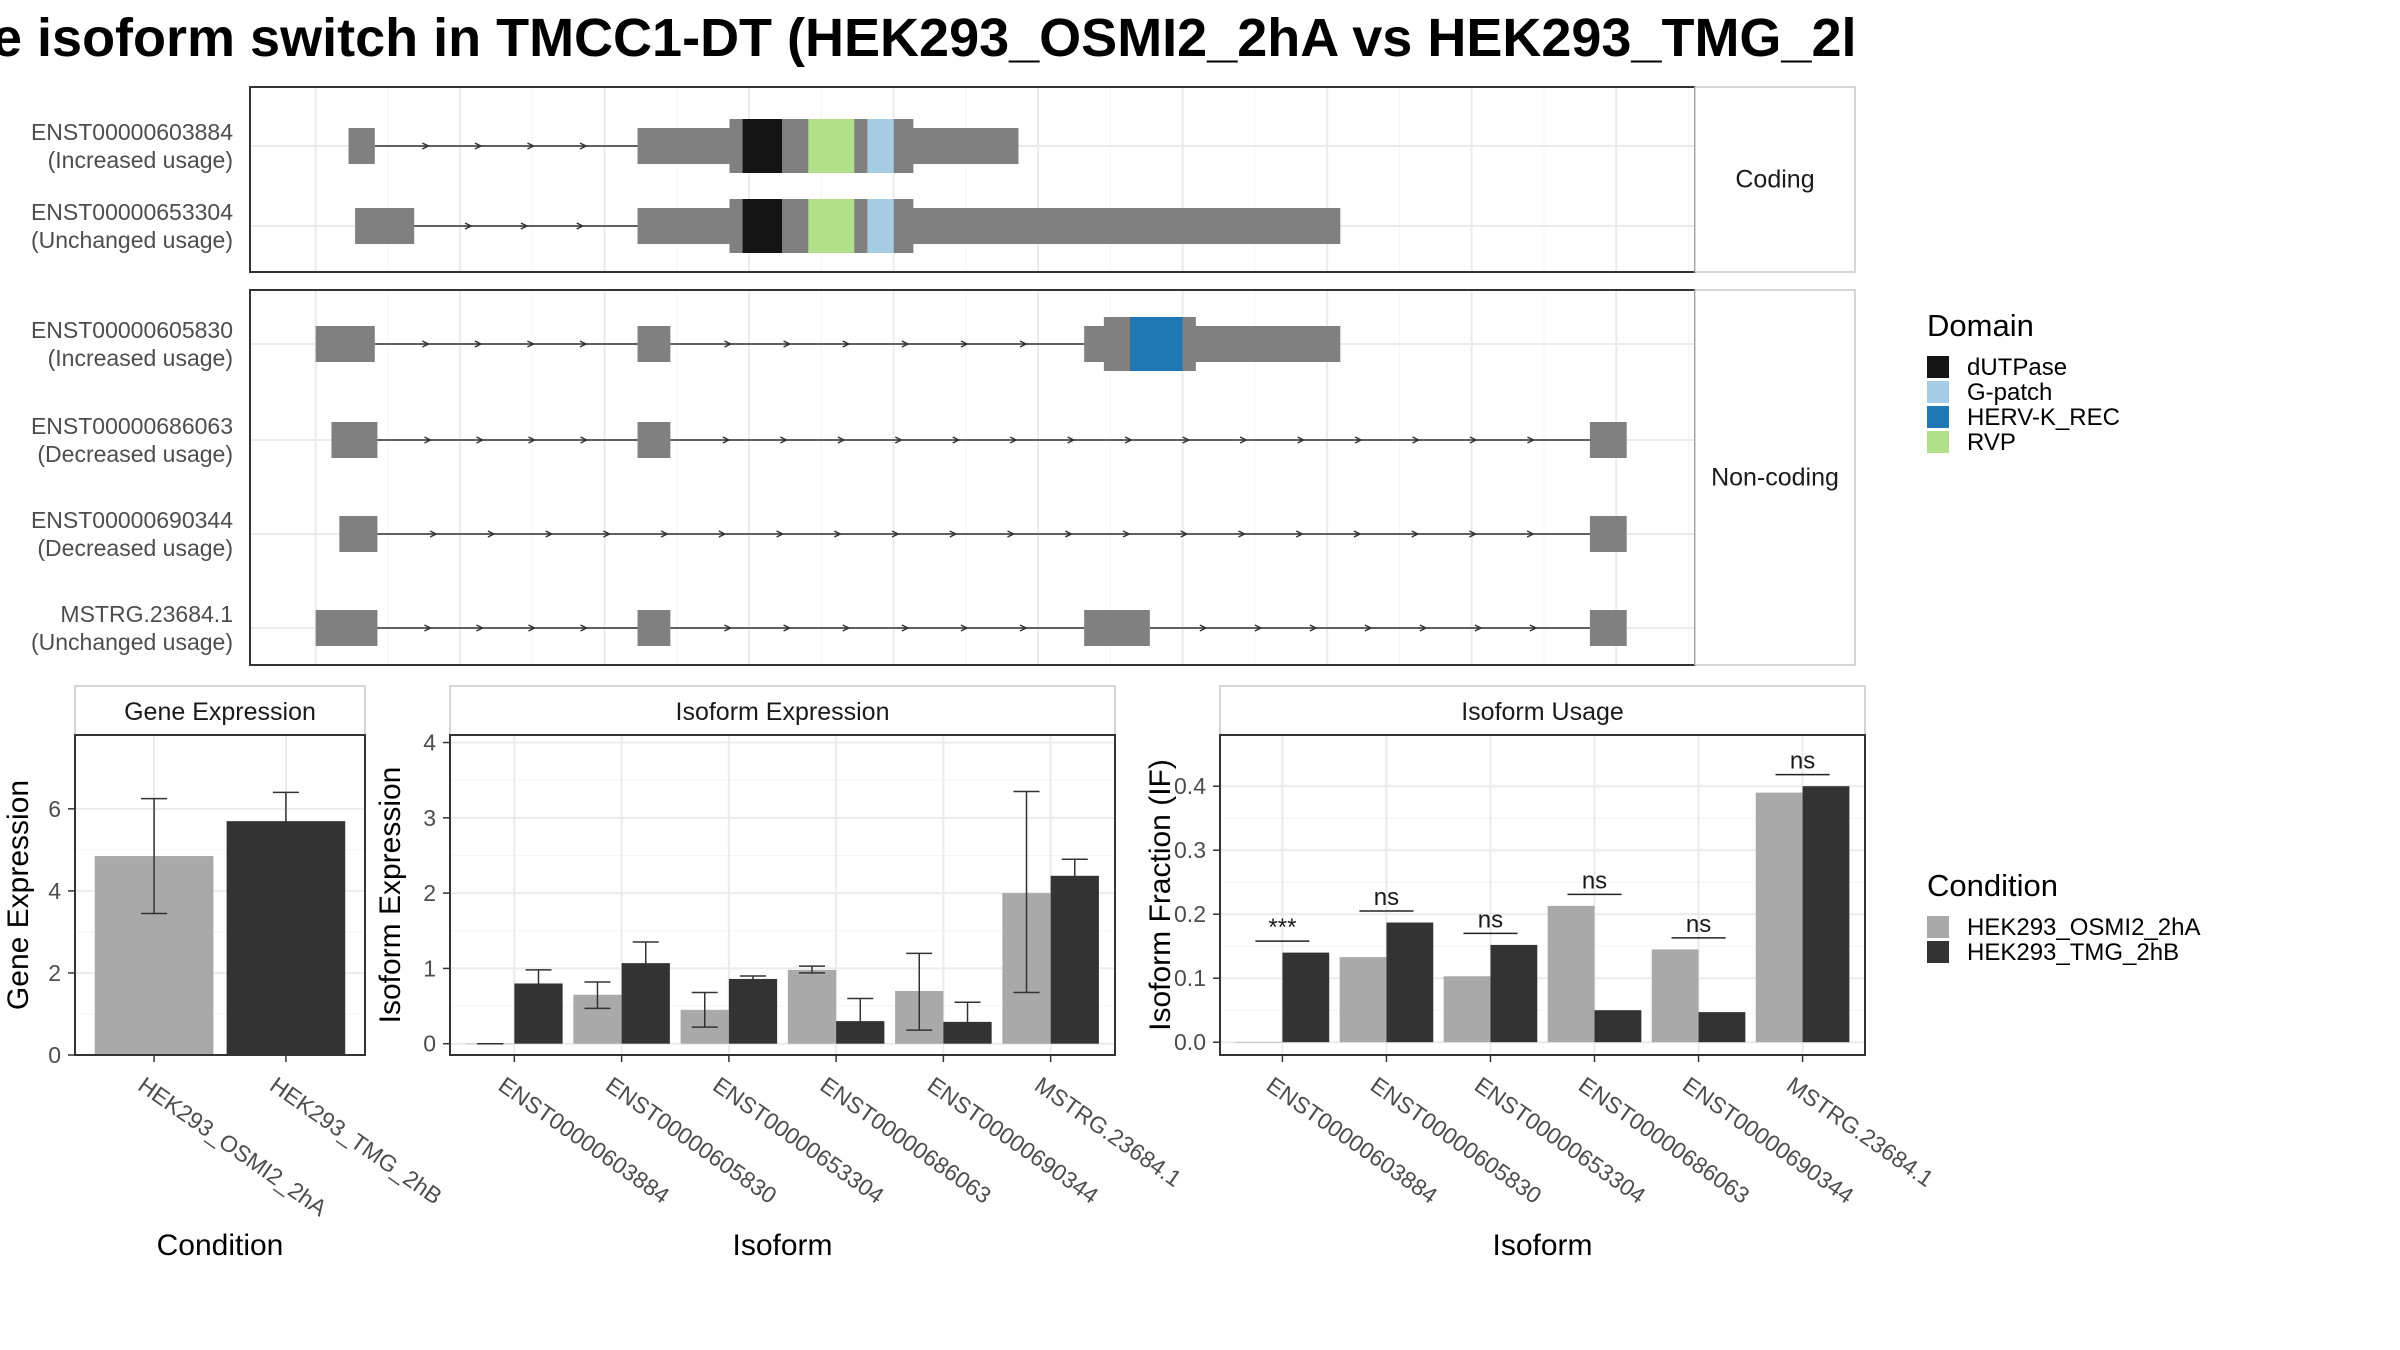 The height and width of the screenshot is (1350, 2400). I want to click on transcript-label: ENST00000690344, so click(132, 520).